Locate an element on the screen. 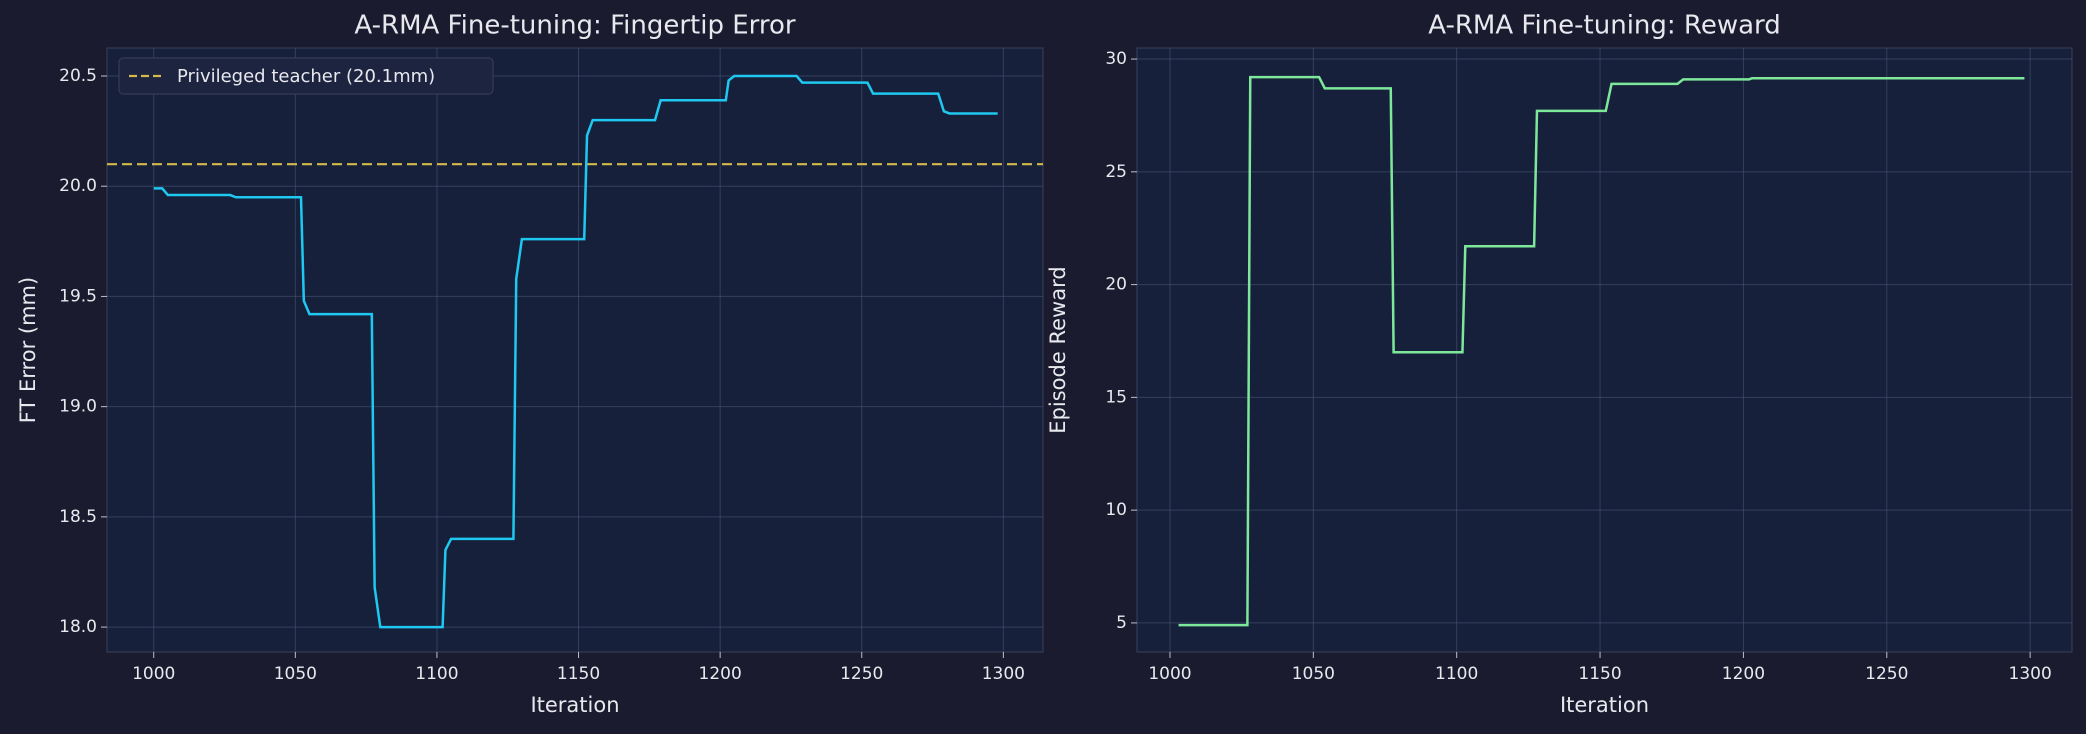  y-tick-label: 20 is located at coordinates (1116, 285).